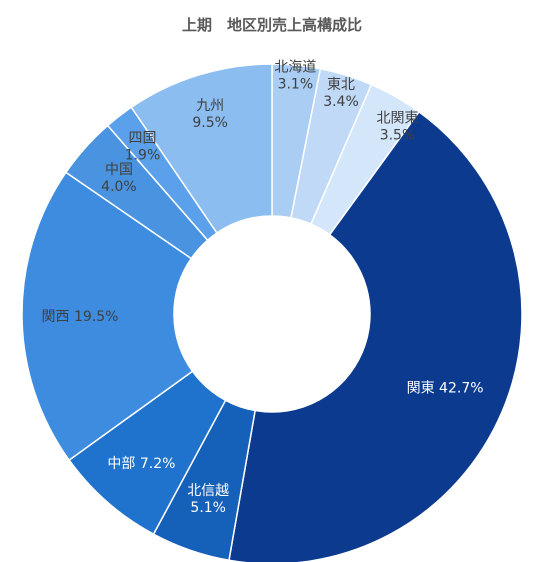 Image resolution: width=545 pixels, height=562 pixels. I want to click on label-四国: 四国 1.9%, so click(143, 147).